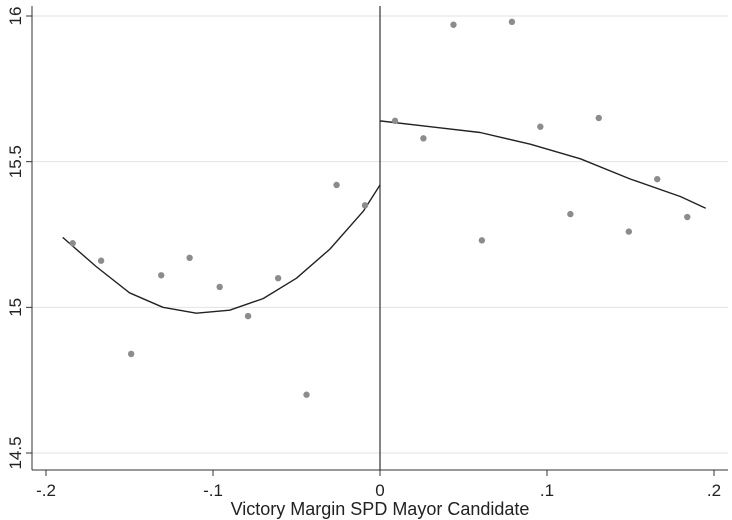  I want to click on x-tick-label: .2, so click(714, 490).